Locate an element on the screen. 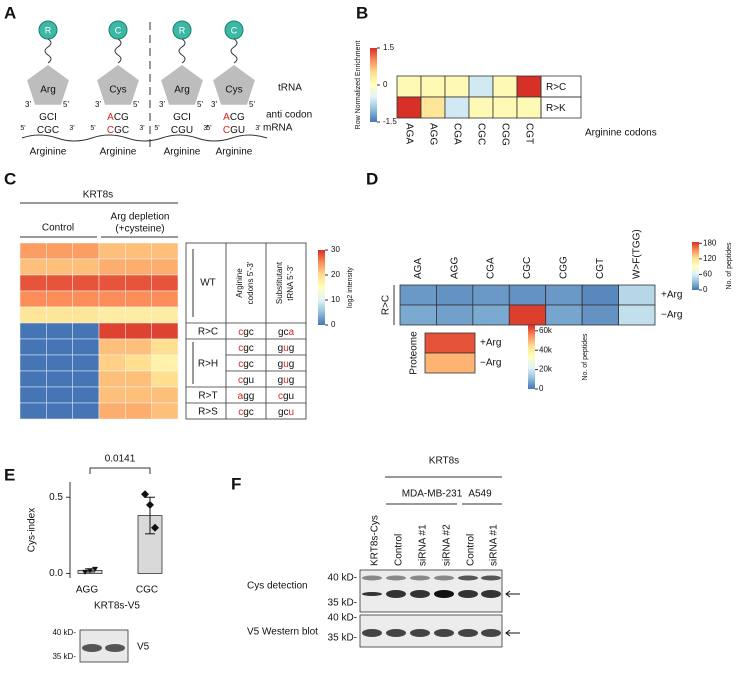 The image size is (736, 693). marker-label: 35 kD- is located at coordinates (64, 656).